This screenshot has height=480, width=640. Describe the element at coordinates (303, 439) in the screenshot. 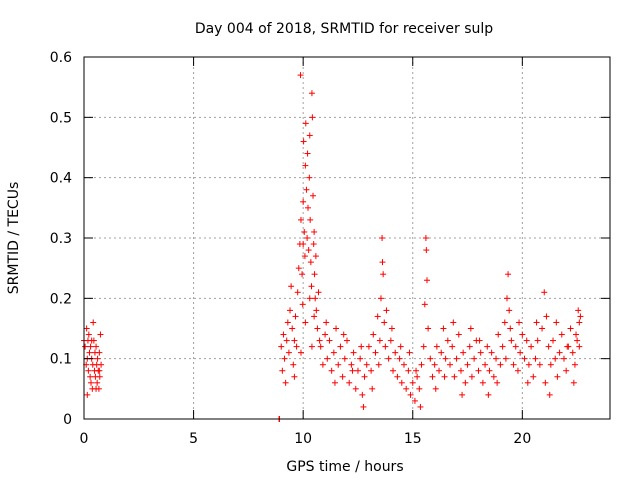

I see `x-tick-label: 10` at that location.